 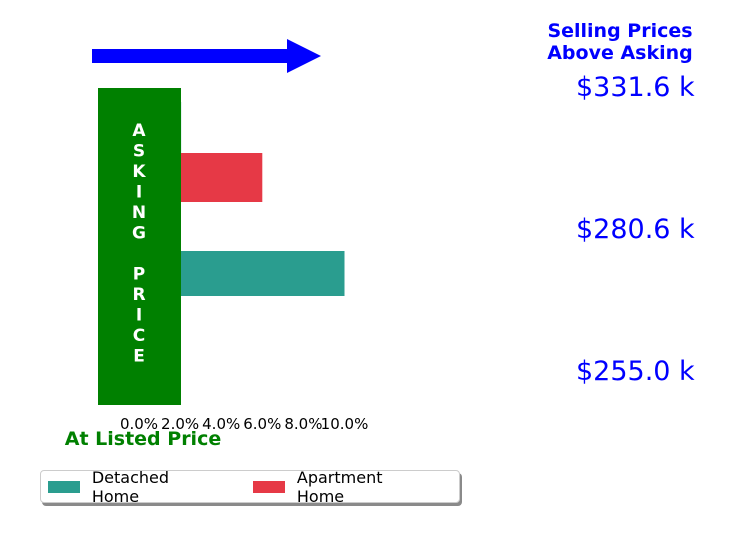 What do you see at coordinates (139, 275) in the screenshot?
I see `asking-letter-7: P` at bounding box center [139, 275].